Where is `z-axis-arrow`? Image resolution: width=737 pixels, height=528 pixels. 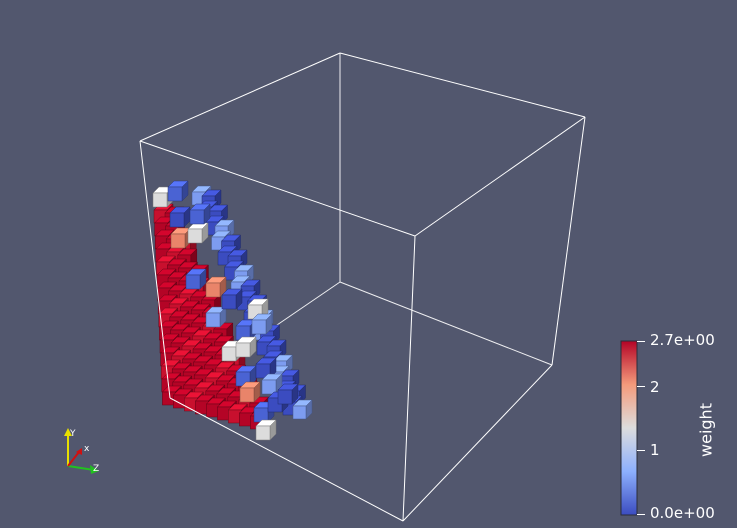 z-axis-arrow is located at coordinates (94, 469).